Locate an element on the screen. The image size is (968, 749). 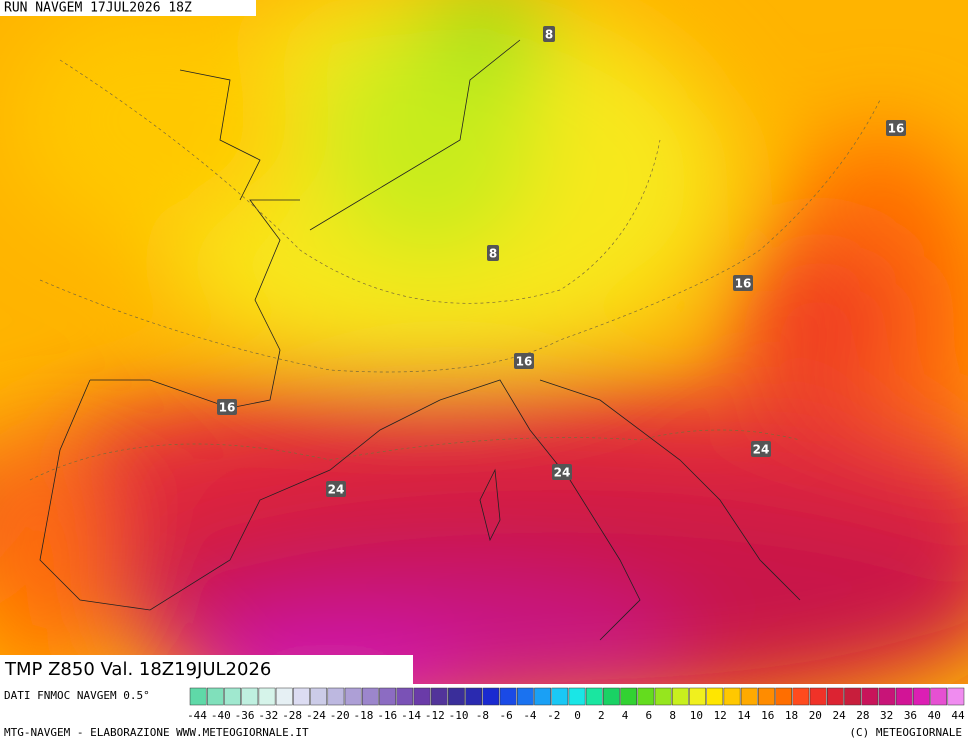
legend-label: -18 is located at coordinates (364, 715).